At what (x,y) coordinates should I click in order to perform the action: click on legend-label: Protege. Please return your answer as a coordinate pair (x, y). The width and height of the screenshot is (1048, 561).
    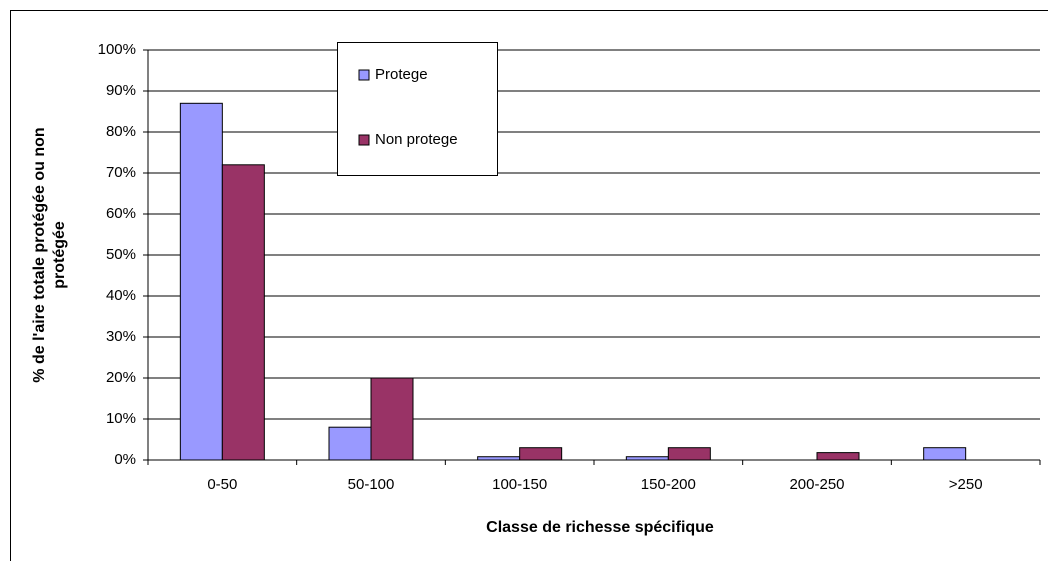
    Looking at the image, I should click on (401, 74).